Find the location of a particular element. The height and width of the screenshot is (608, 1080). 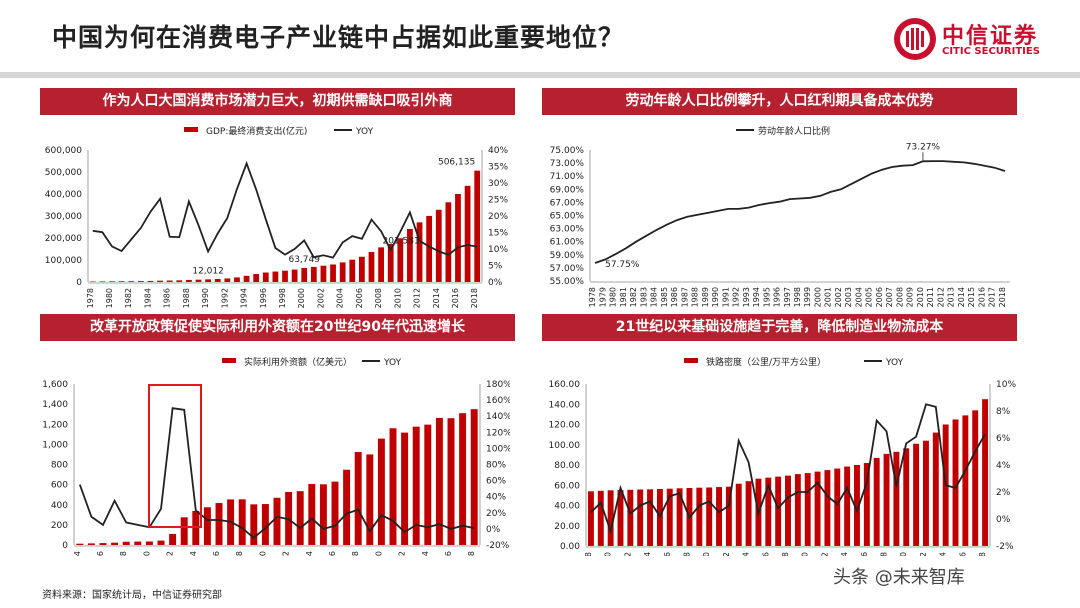

x-tick-label: 1984 is located at coordinates (647, 554).